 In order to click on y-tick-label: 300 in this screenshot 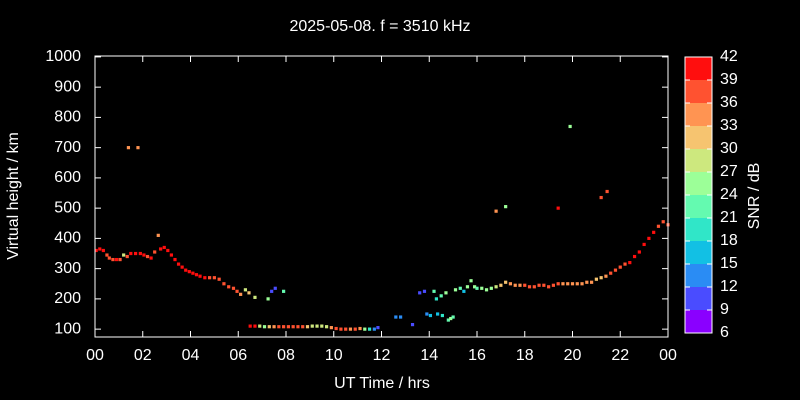, I will do `click(67, 268)`.